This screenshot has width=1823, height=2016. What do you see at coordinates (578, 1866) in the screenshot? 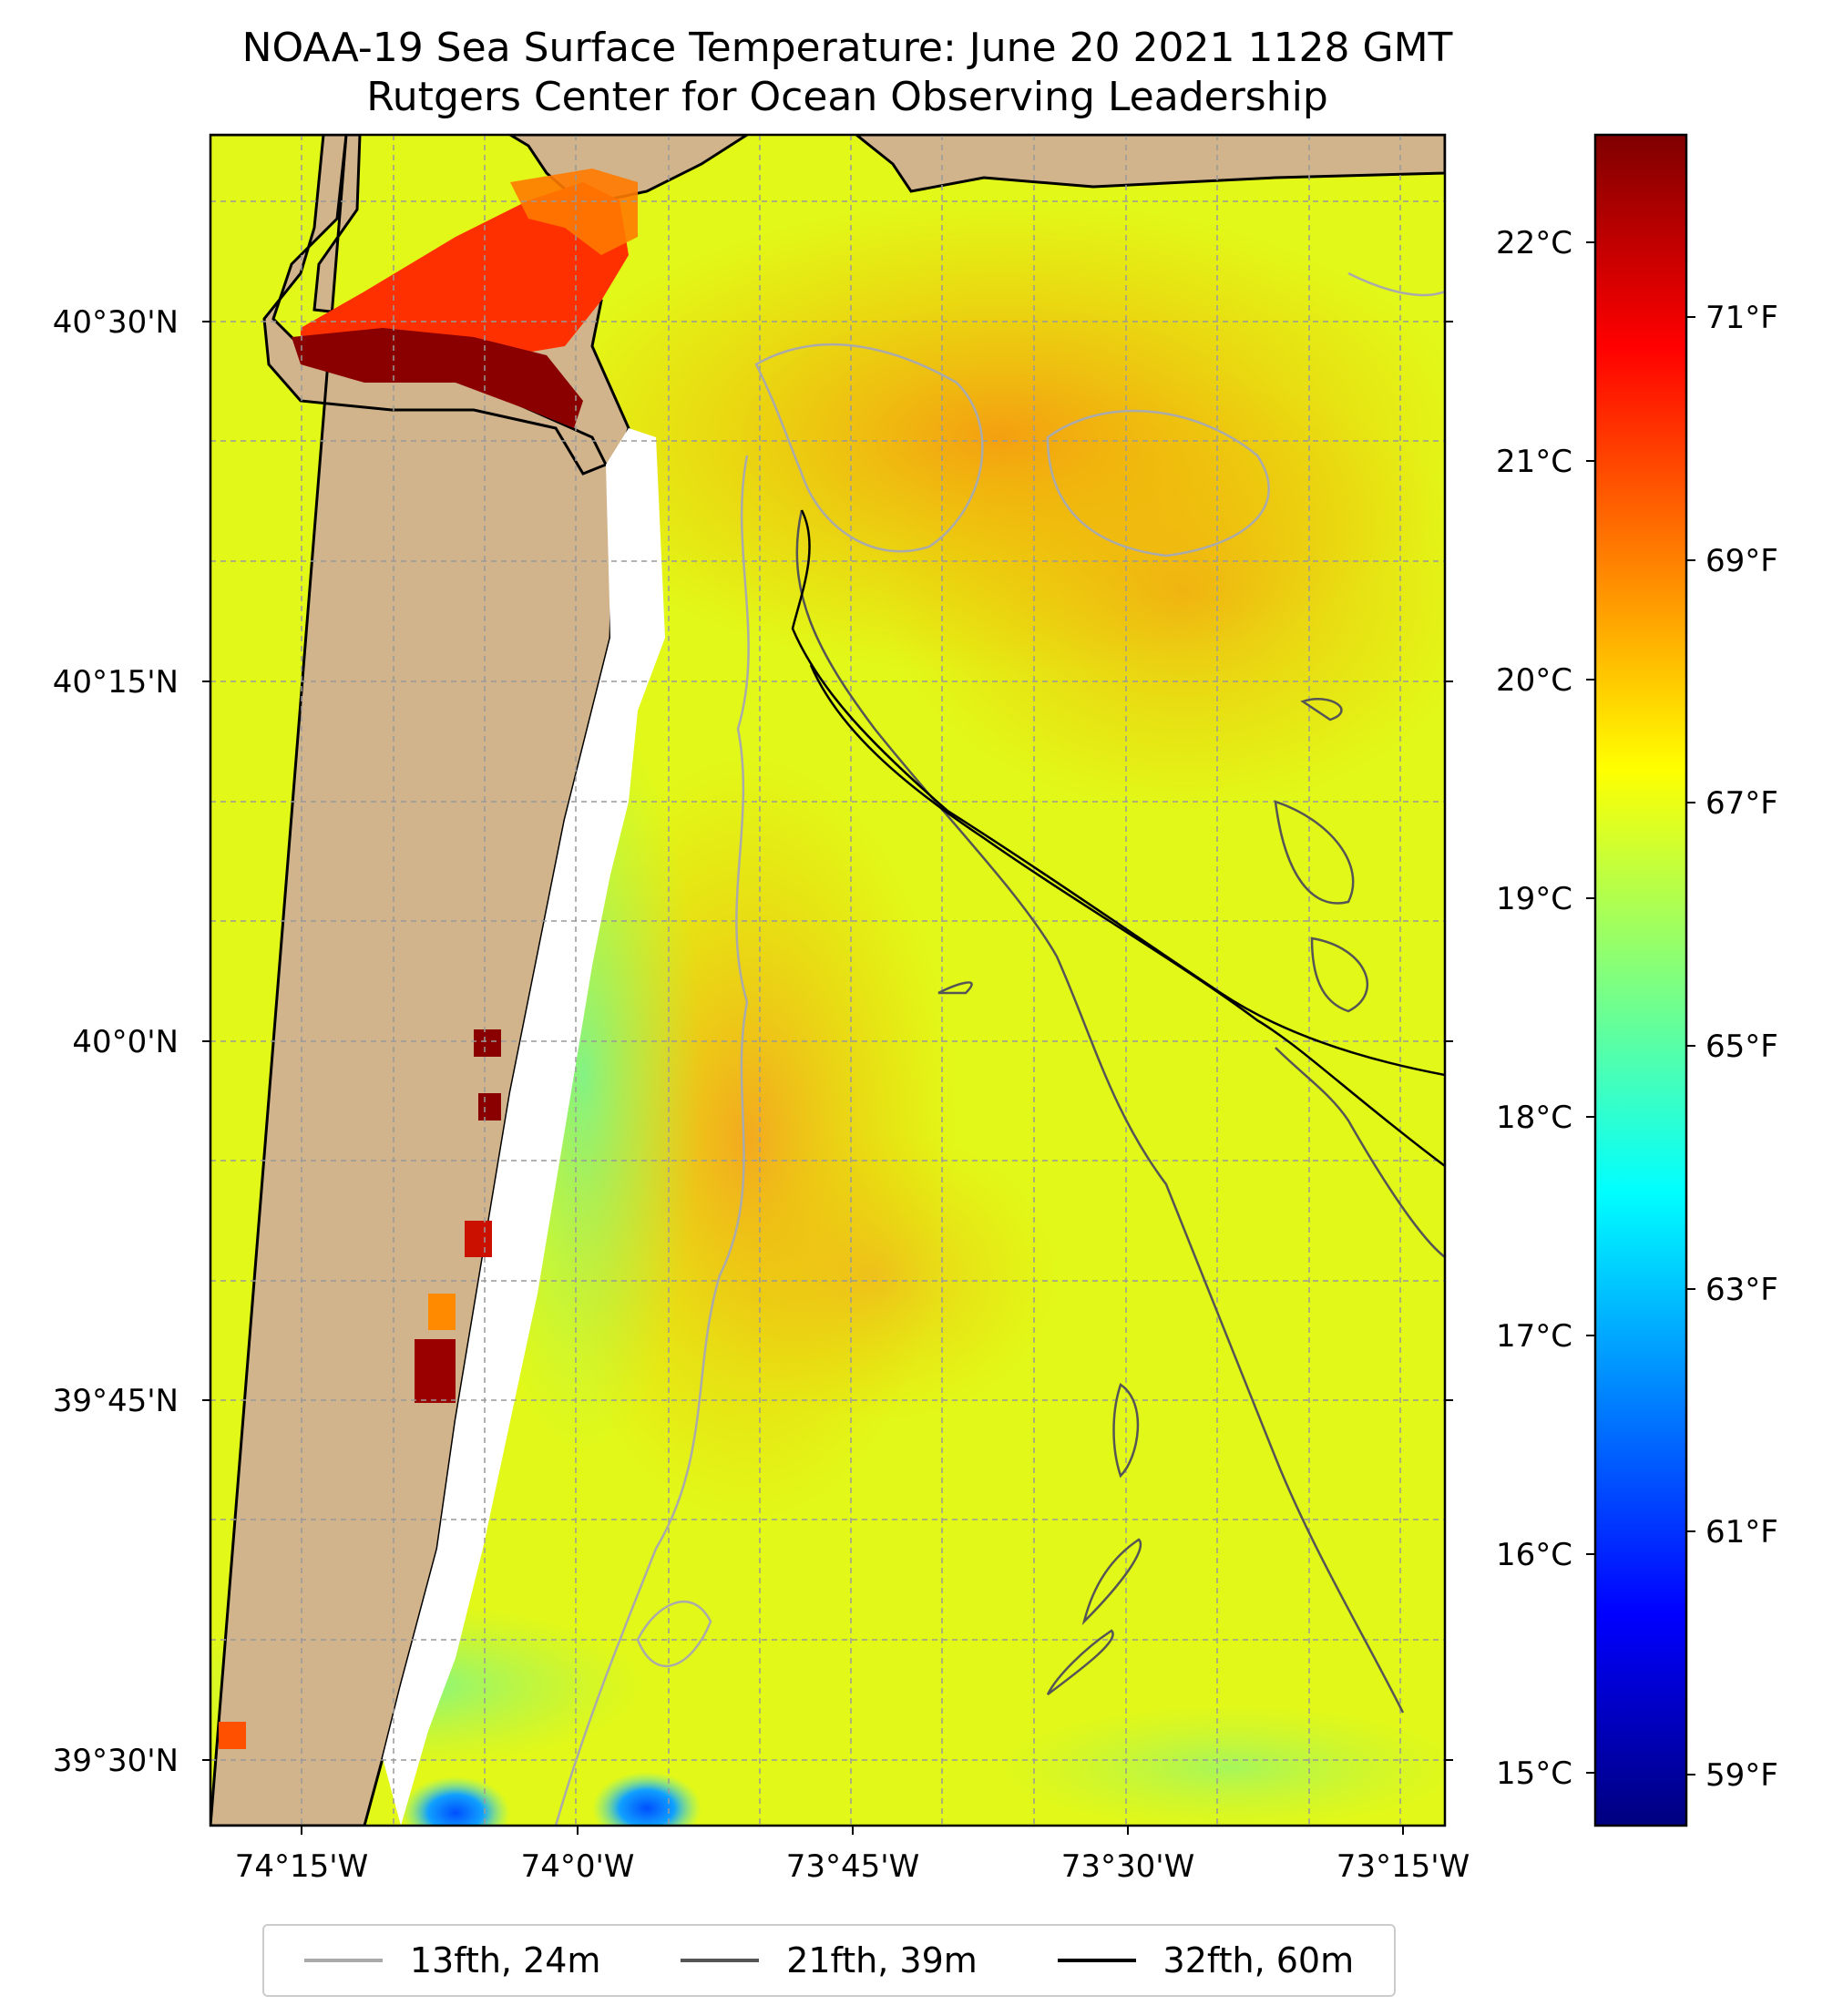
I see `lon-label: 74°0'W` at bounding box center [578, 1866].